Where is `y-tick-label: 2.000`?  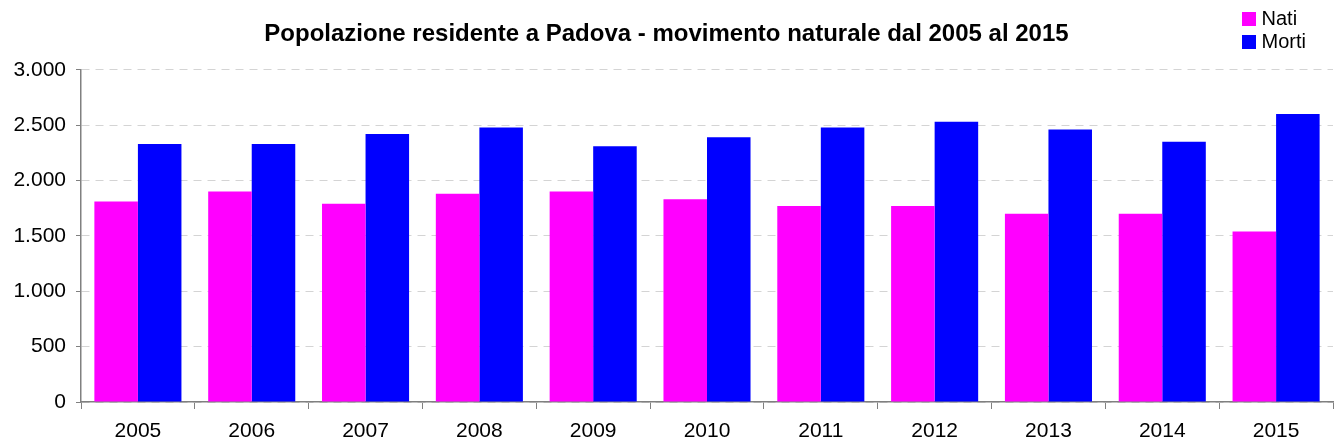
y-tick-label: 2.000 is located at coordinates (39, 179).